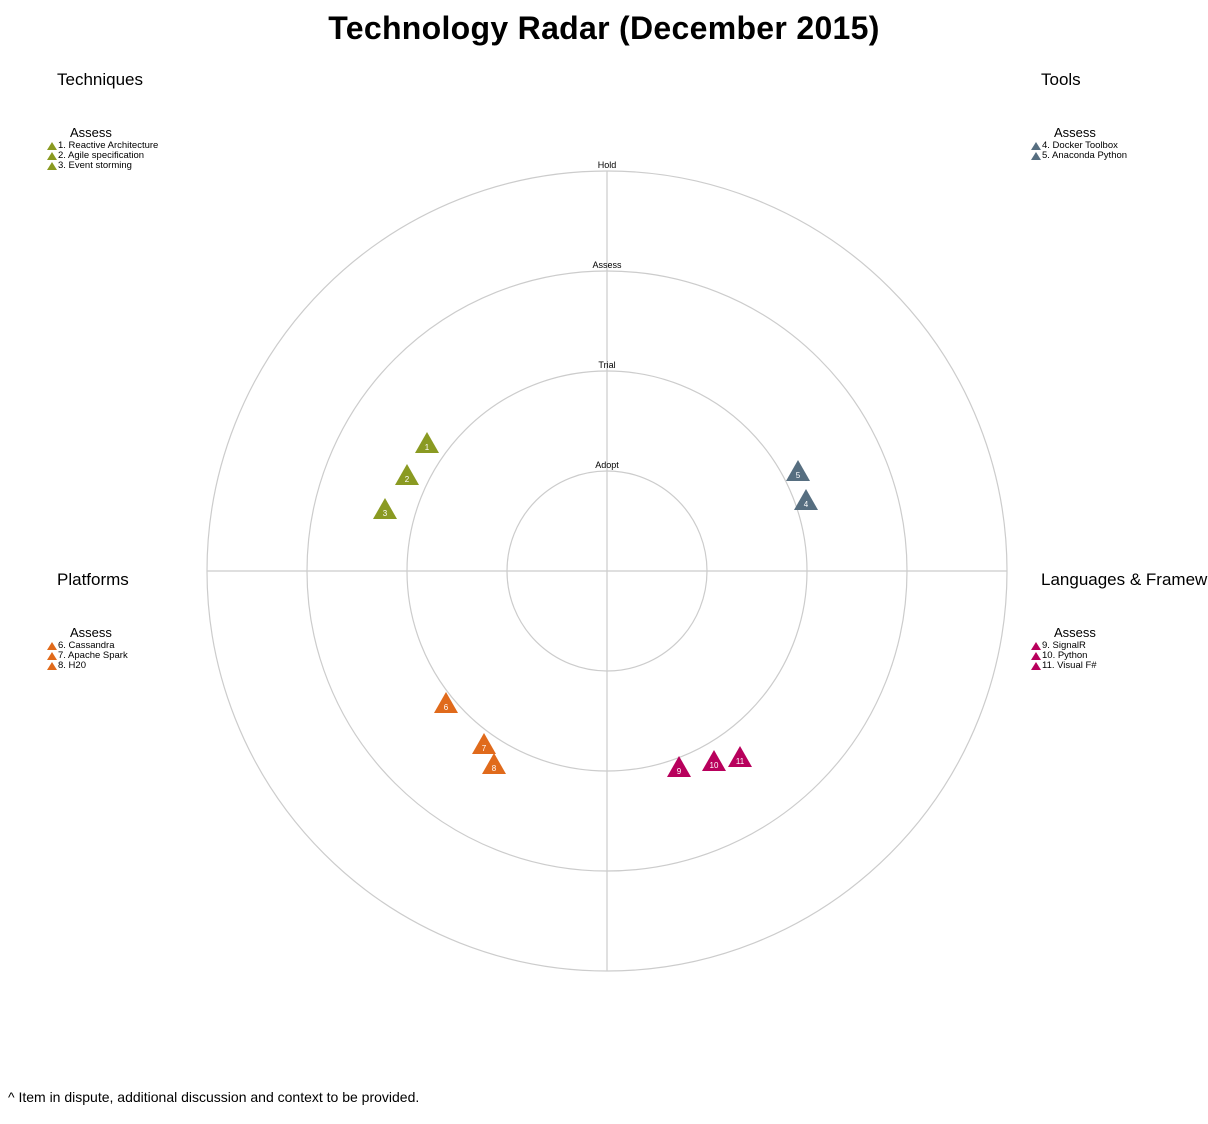 The image size is (1208, 1124). I want to click on blip-9: 9, so click(679, 766).